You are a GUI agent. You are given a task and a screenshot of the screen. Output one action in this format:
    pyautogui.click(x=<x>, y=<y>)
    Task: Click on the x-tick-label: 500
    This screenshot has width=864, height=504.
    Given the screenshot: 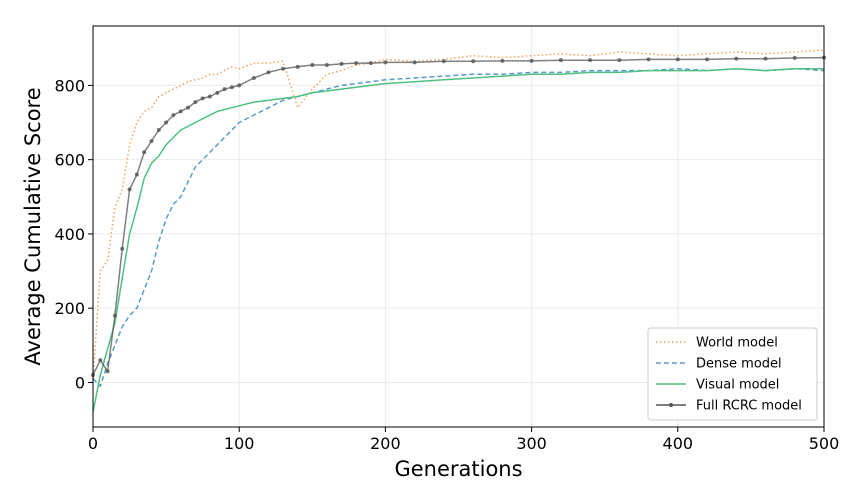 What is the action you would take?
    pyautogui.click(x=824, y=443)
    